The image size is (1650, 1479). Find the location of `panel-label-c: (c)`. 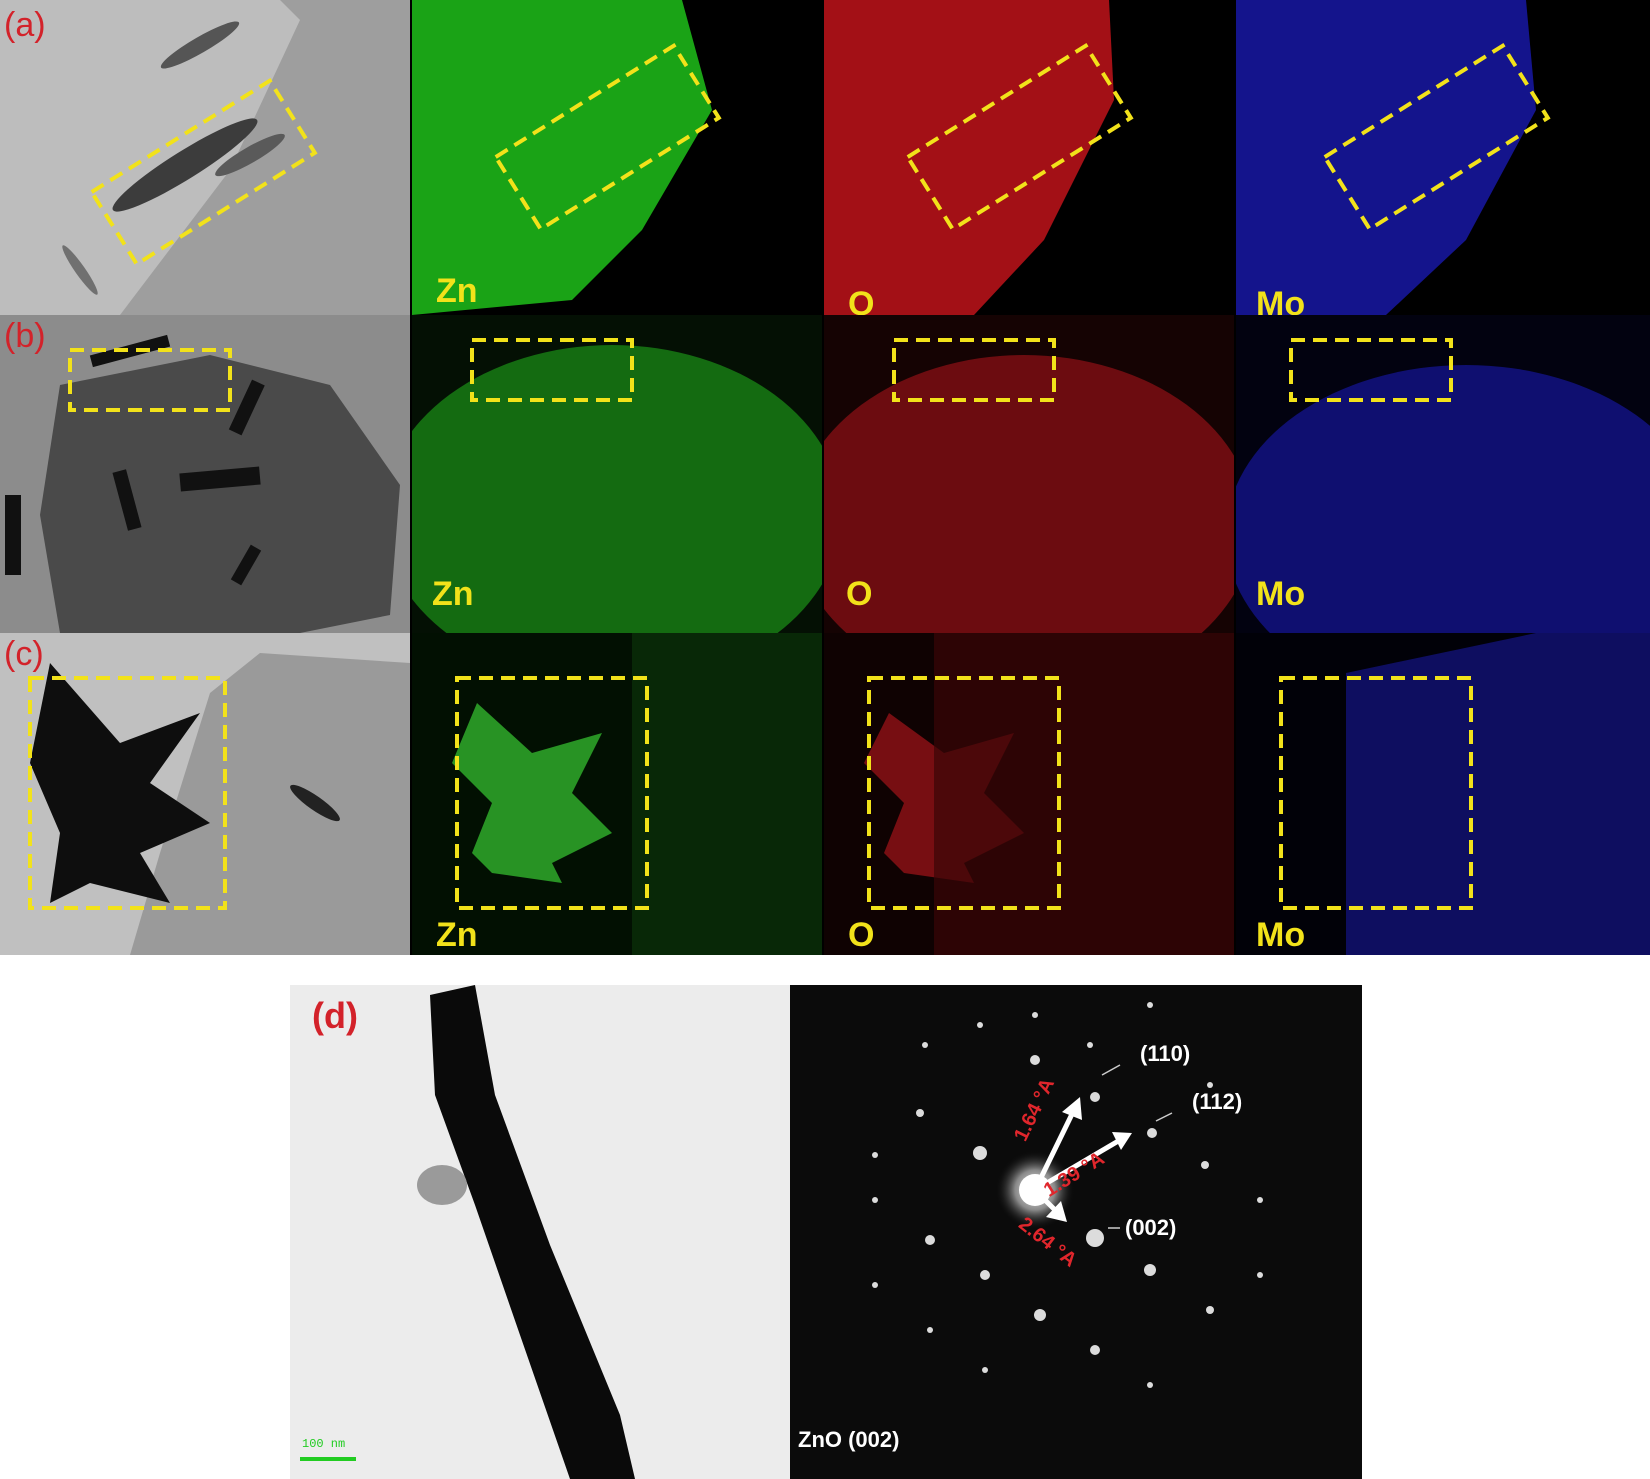

panel-label-c: (c) is located at coordinates (24, 654).